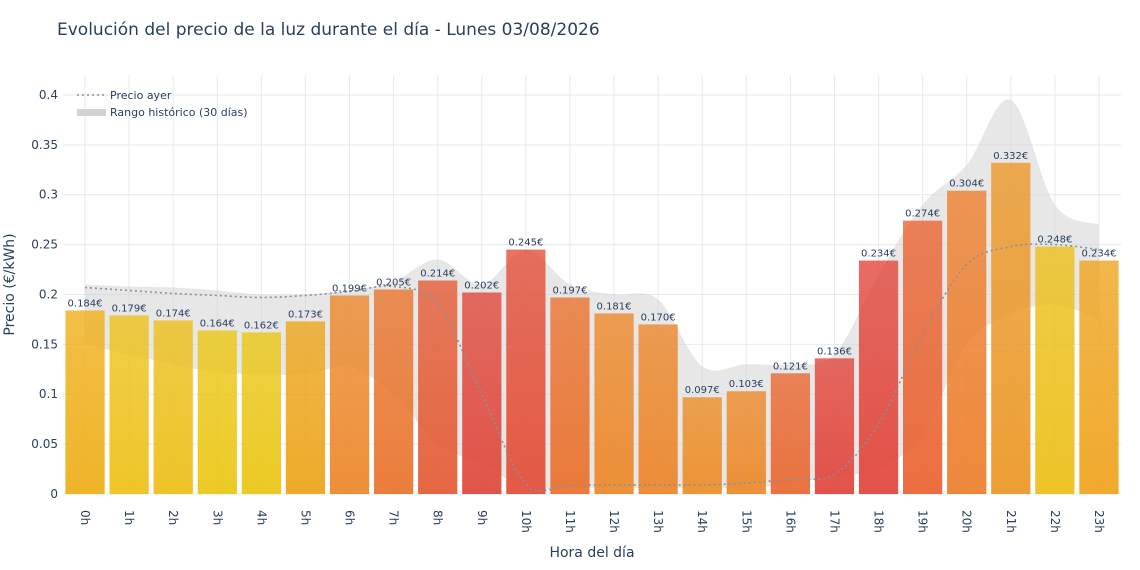 The width and height of the screenshot is (1140, 570). I want to click on data-label: 0.162€, so click(261, 325).